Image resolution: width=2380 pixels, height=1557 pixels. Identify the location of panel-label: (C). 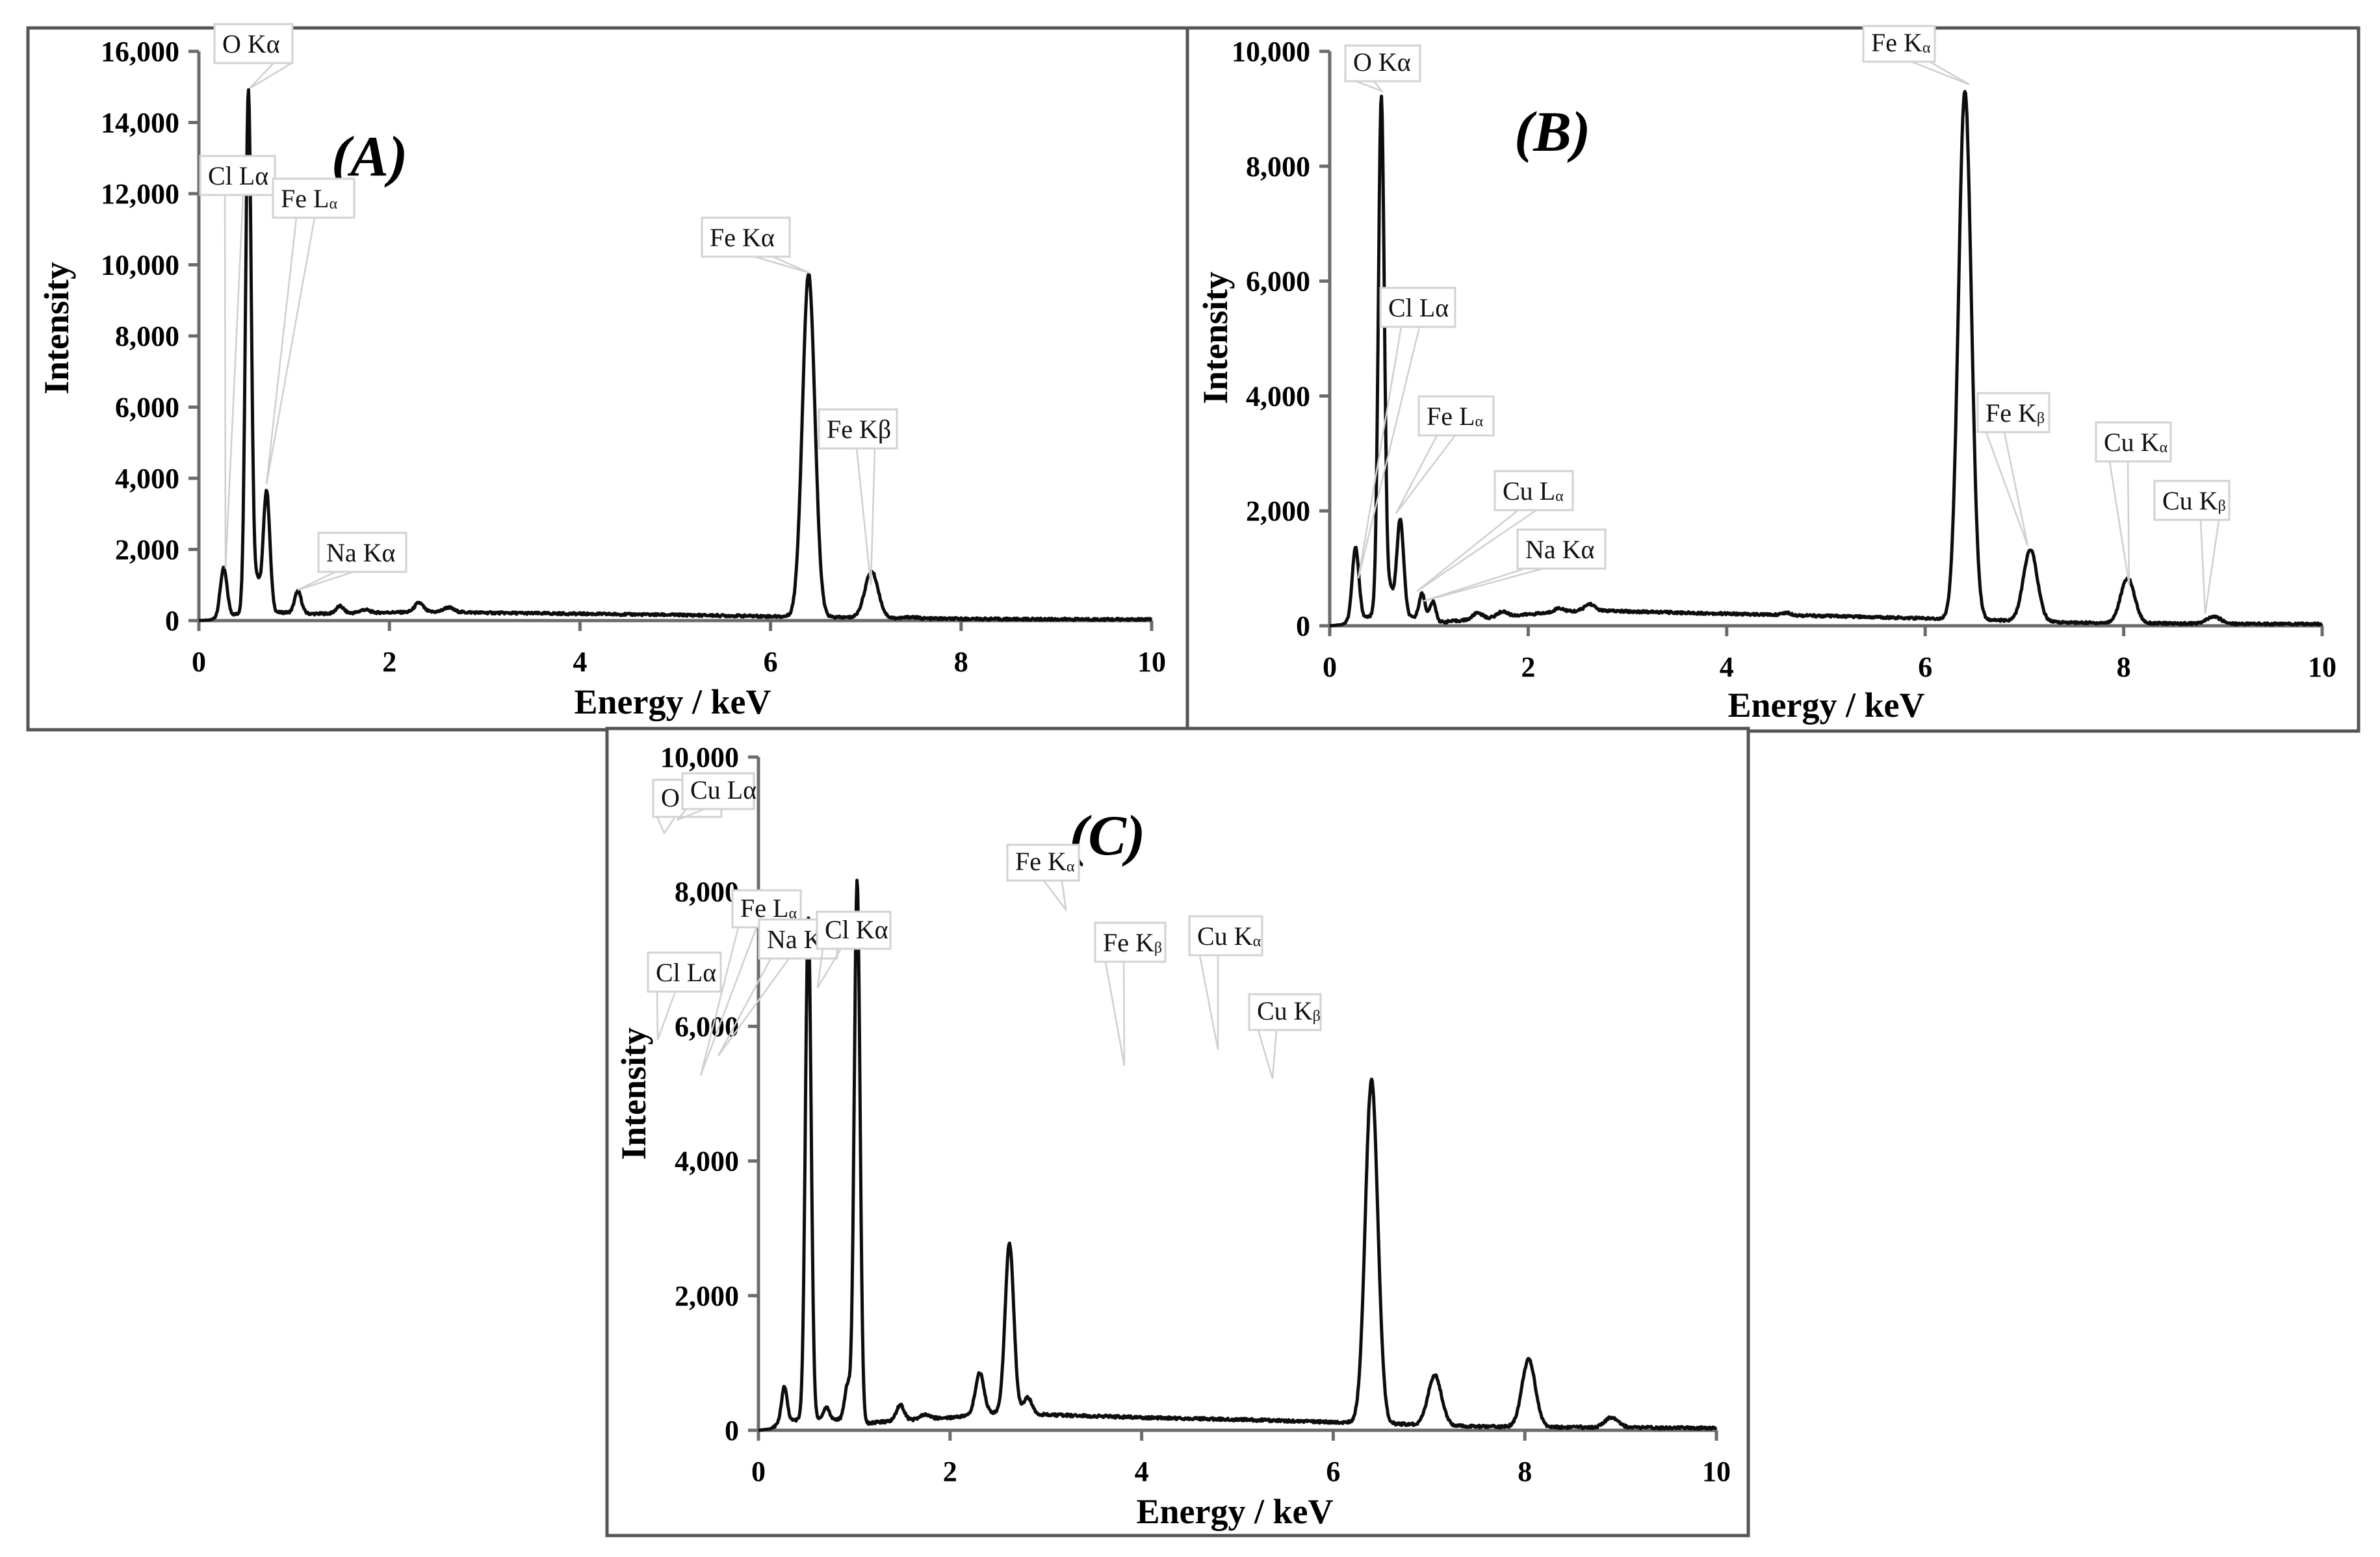
(1107, 836).